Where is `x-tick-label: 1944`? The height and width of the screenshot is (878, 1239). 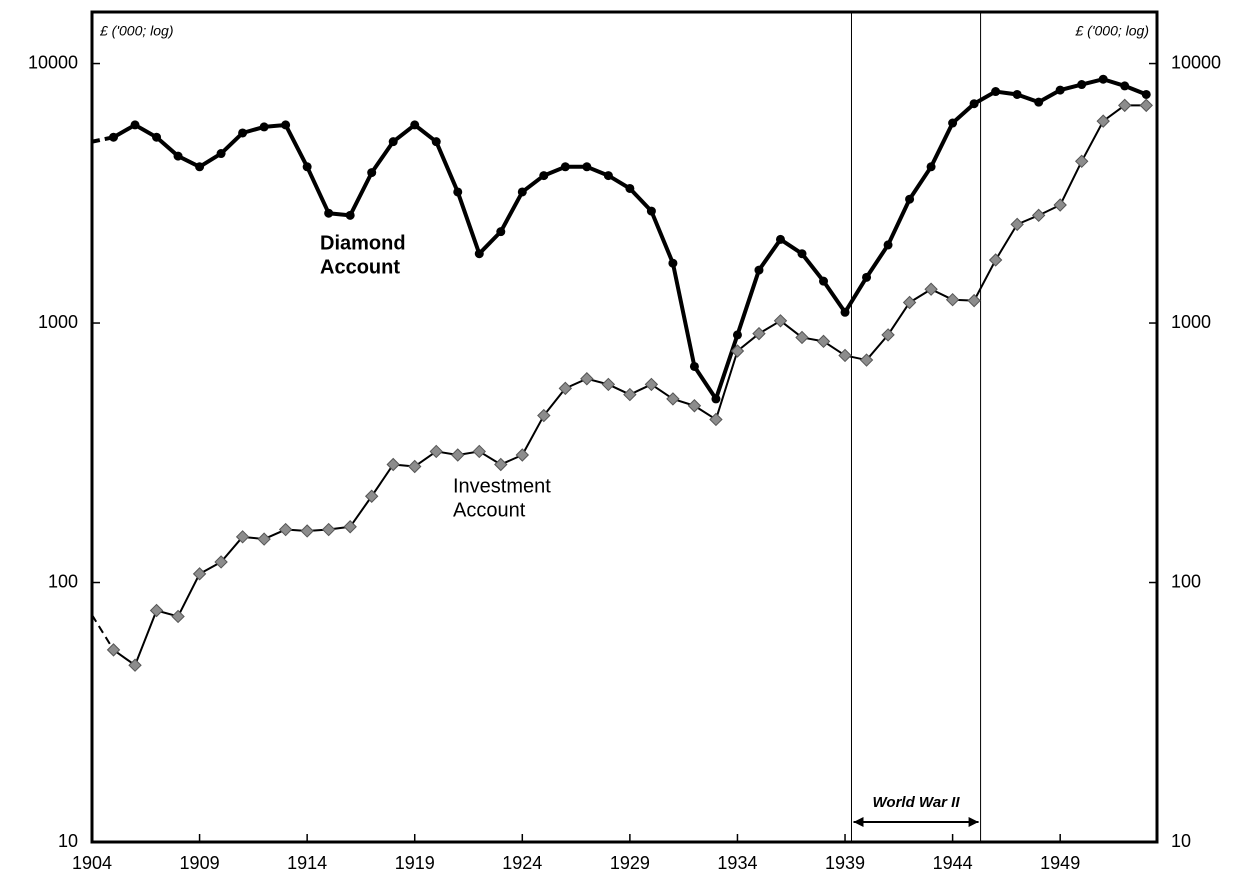
x-tick-label: 1944 is located at coordinates (953, 863).